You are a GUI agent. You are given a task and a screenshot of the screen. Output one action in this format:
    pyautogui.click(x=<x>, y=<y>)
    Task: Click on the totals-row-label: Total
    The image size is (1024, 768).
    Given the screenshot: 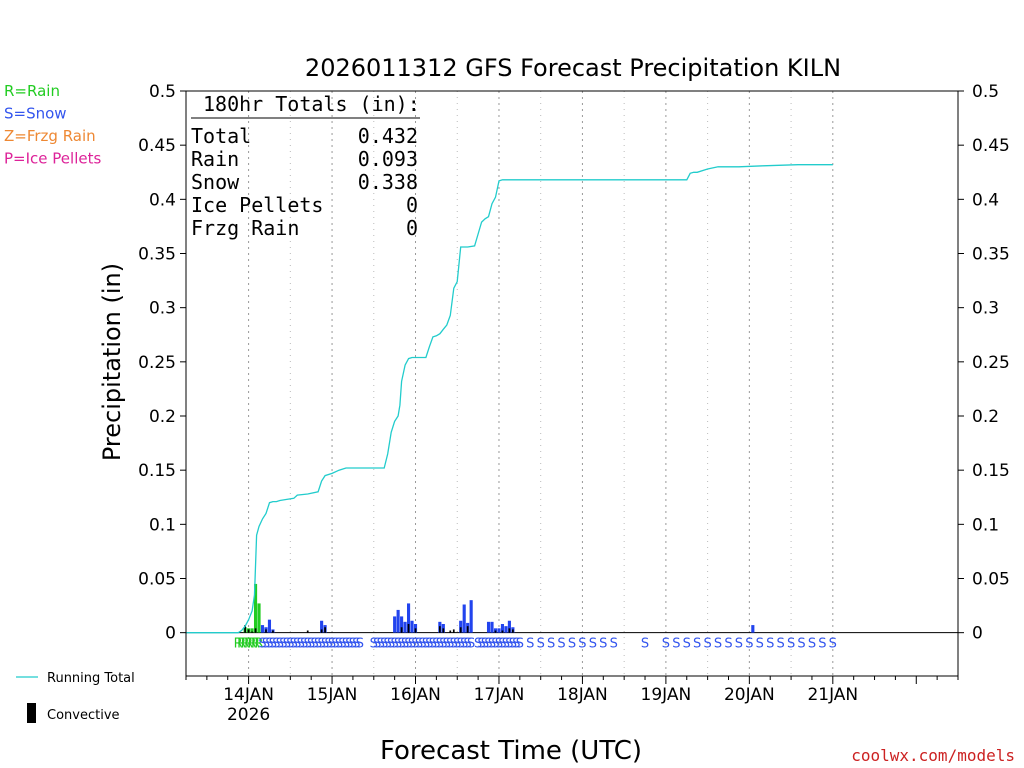 What is the action you would take?
    pyautogui.click(x=221, y=136)
    